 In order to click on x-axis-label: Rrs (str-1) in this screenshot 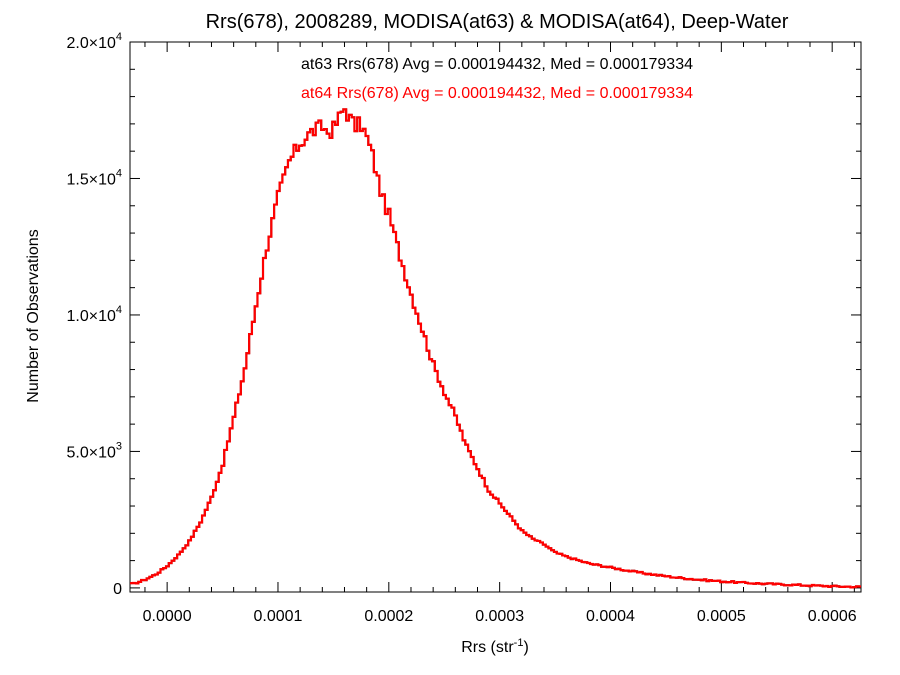, I will do `click(495, 646)`.